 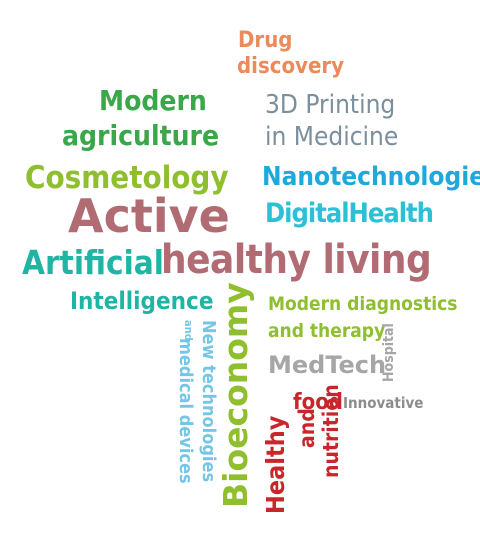 What do you see at coordinates (141, 135) in the screenshot?
I see `word-agriculture: agriculture` at bounding box center [141, 135].